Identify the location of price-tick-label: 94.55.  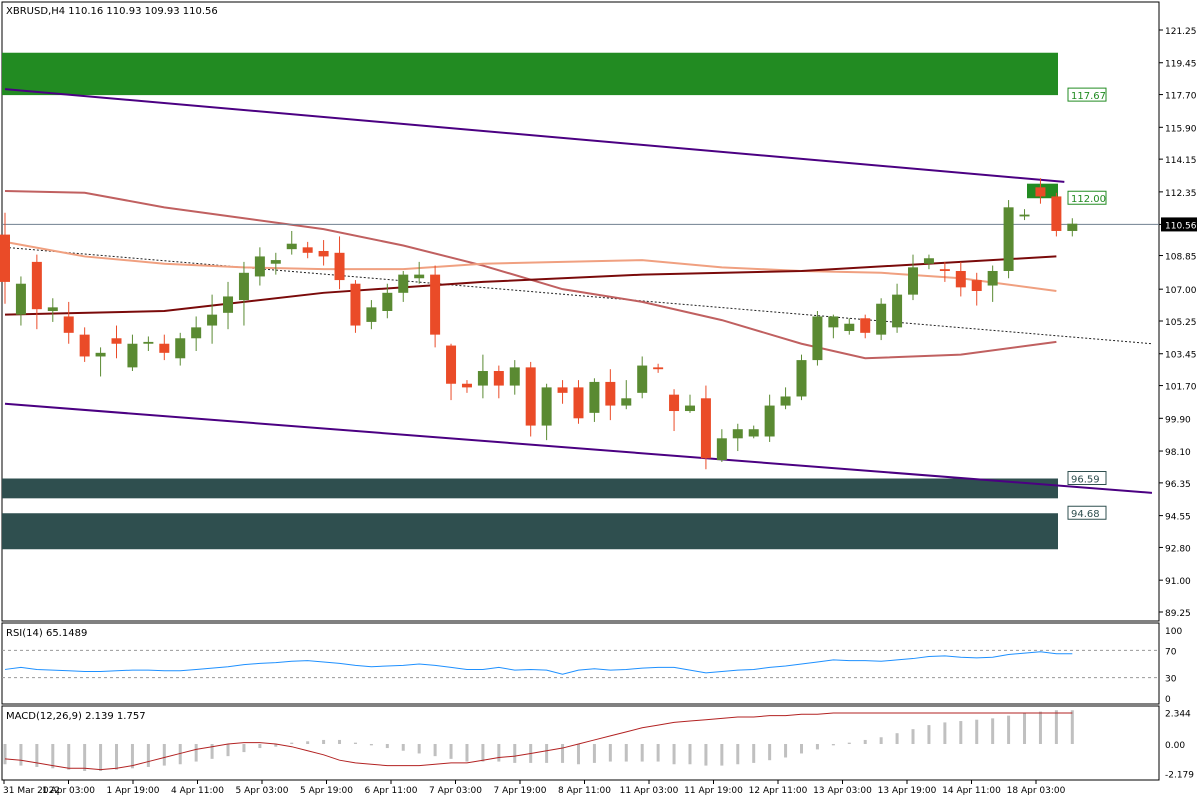
(1178, 518).